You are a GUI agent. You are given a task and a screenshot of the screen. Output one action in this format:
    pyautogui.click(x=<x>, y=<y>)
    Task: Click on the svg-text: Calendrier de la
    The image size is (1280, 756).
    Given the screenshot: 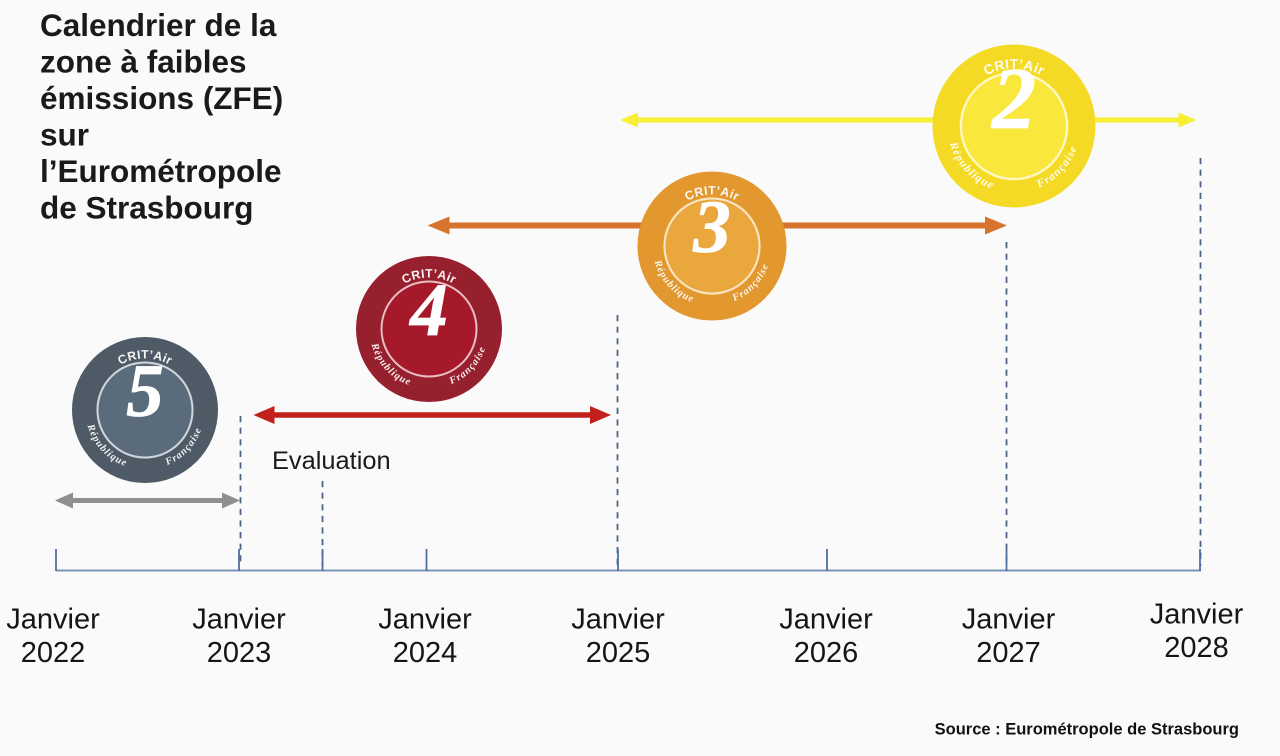 What is the action you would take?
    pyautogui.click(x=158, y=25)
    